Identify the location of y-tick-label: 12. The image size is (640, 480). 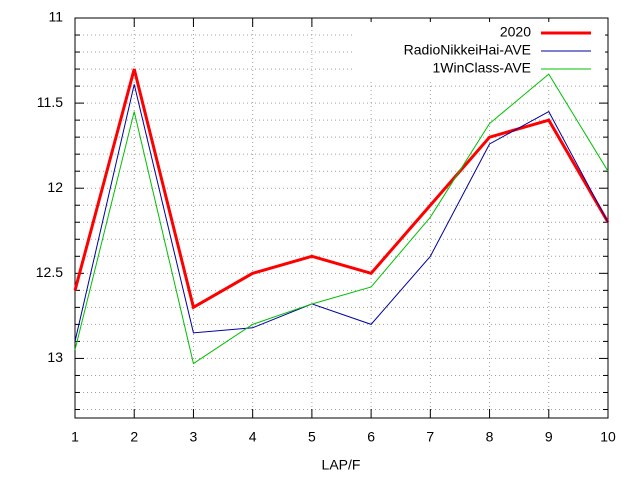
(55, 187).